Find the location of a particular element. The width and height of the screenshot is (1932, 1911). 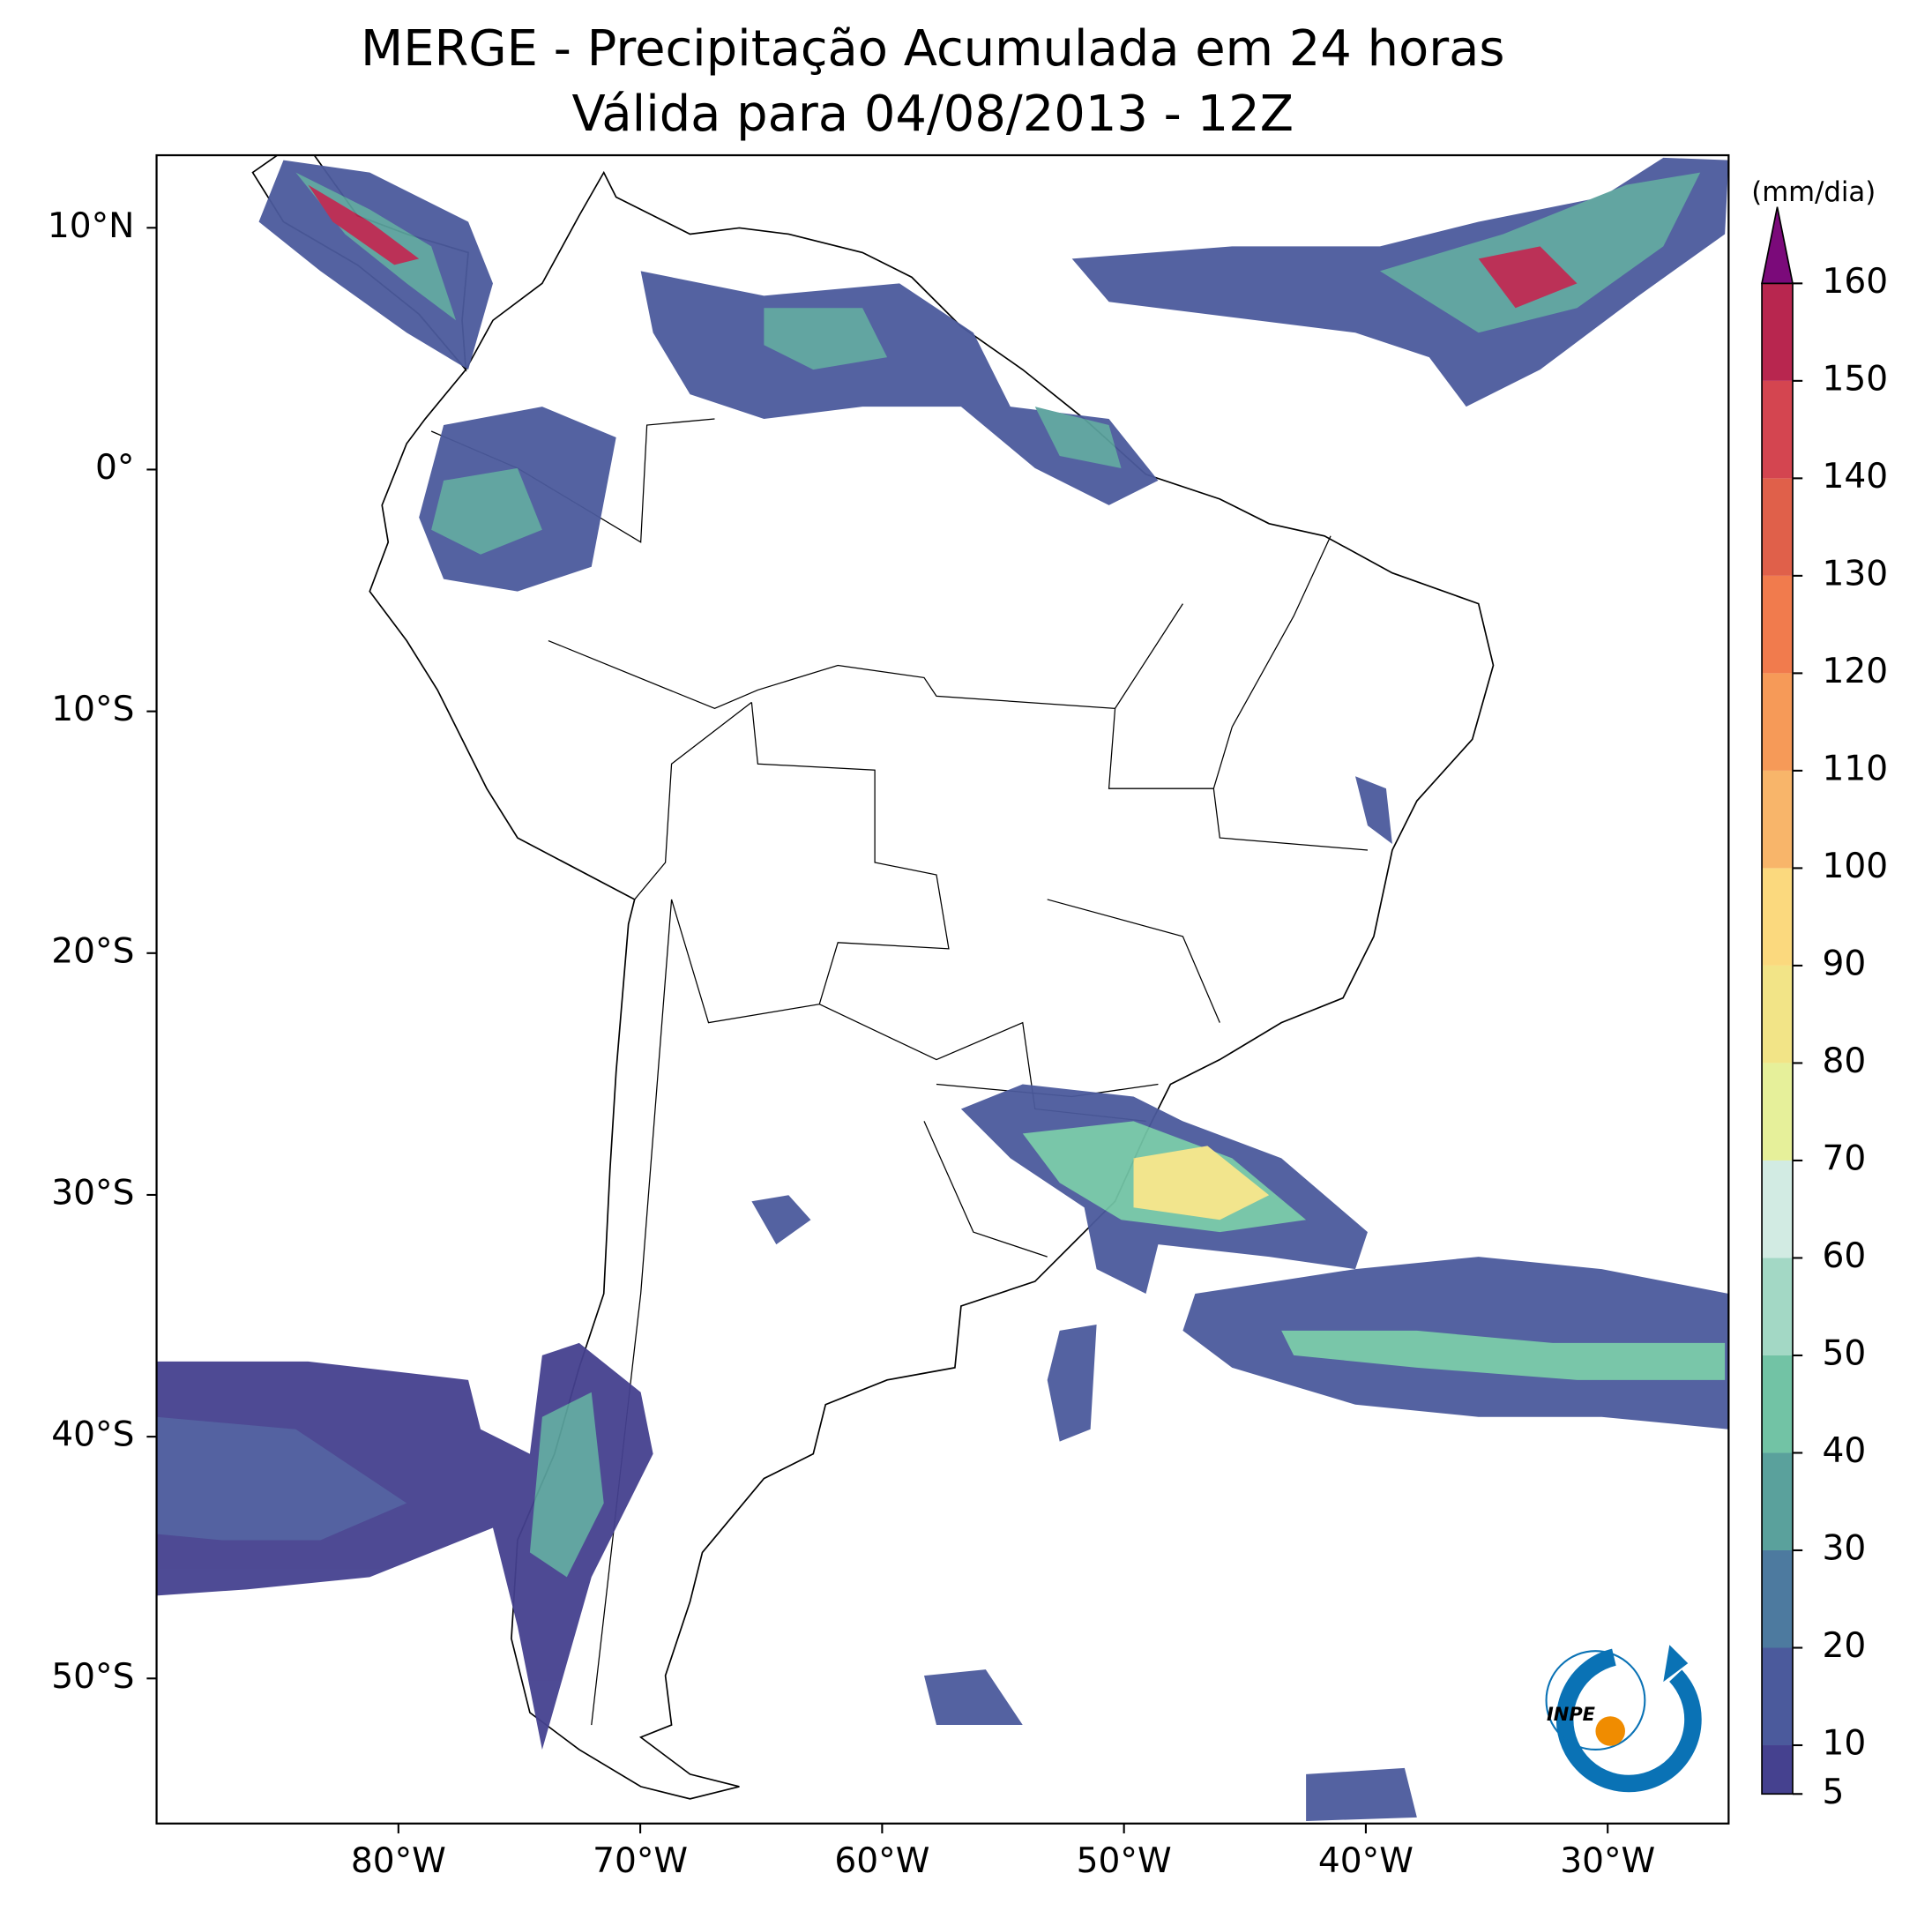

colorbar-tick-label: 40 is located at coordinates (1845, 1451).